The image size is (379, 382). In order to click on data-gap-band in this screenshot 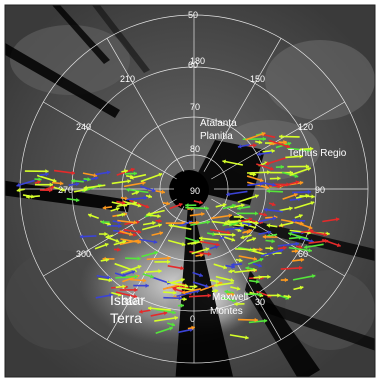, I will do `click(67, 196)`.